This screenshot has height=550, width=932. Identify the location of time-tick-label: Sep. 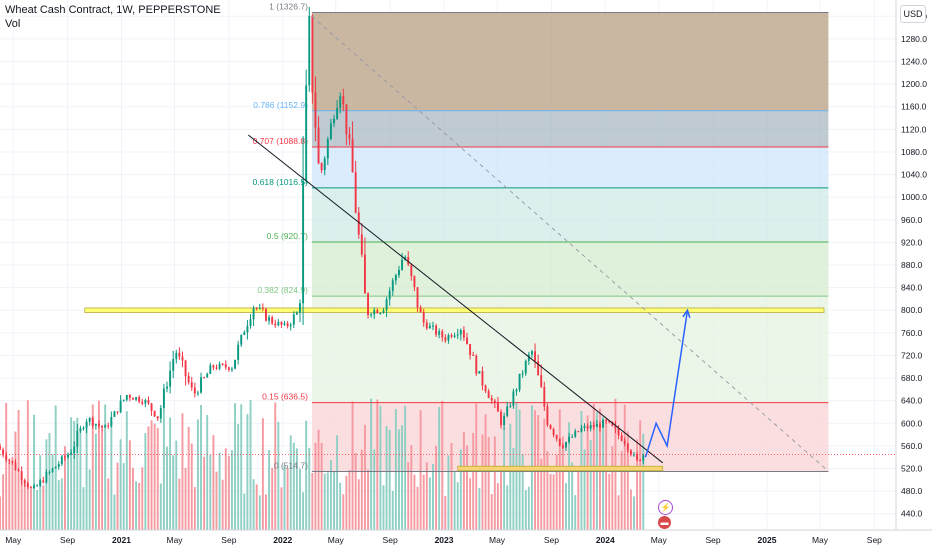
(67, 540).